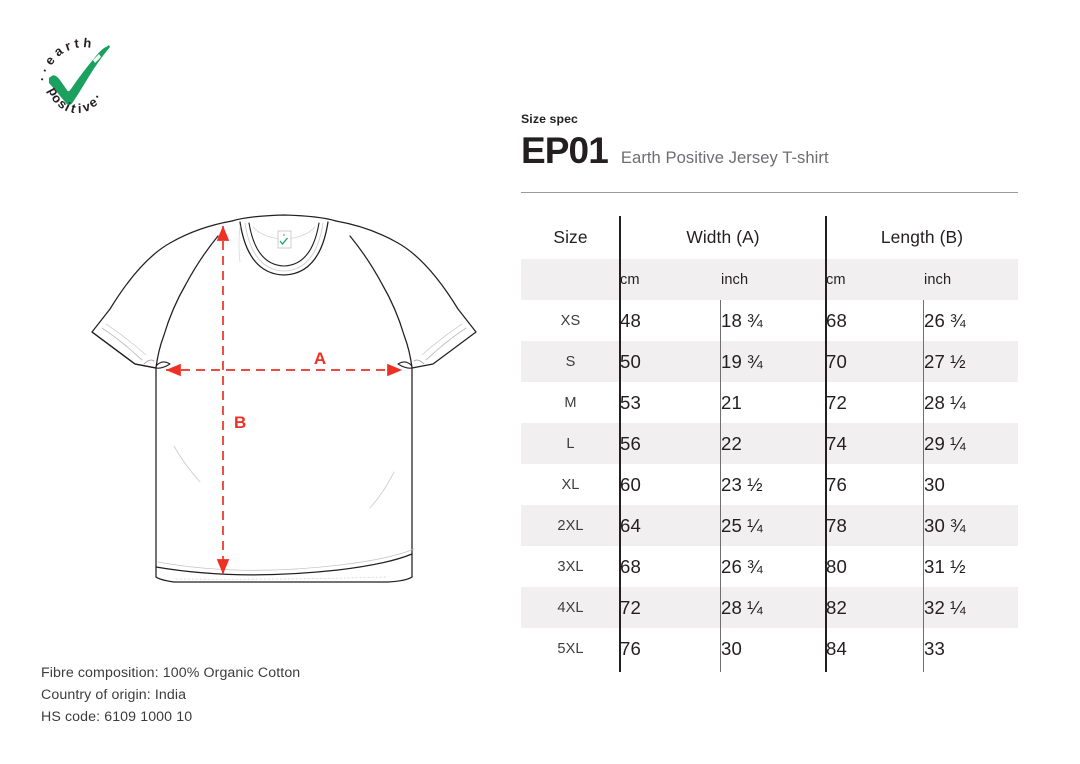 This screenshot has height=764, width=1080. Describe the element at coordinates (223, 567) in the screenshot. I see `length-arrow-bottom` at that location.